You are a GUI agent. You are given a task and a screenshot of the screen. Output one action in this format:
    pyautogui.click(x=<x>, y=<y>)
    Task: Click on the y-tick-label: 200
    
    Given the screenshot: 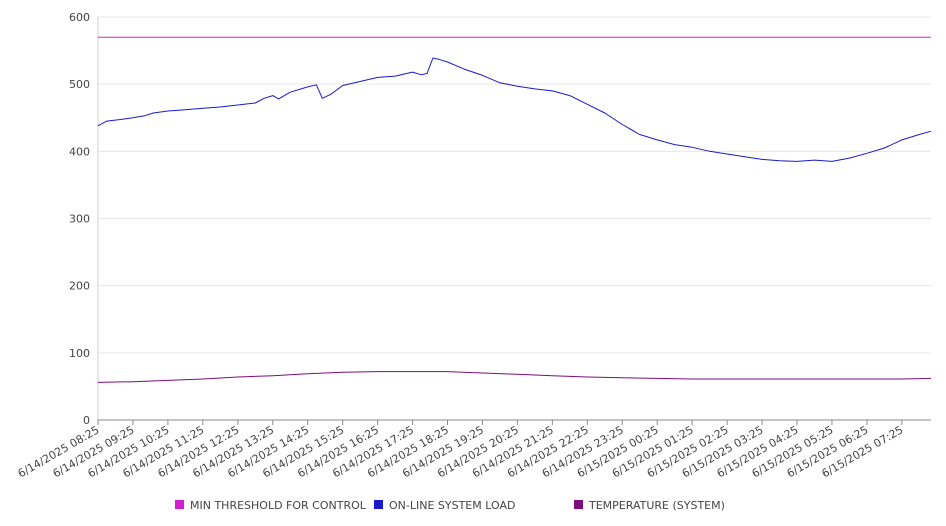 What is the action you would take?
    pyautogui.click(x=79, y=286)
    